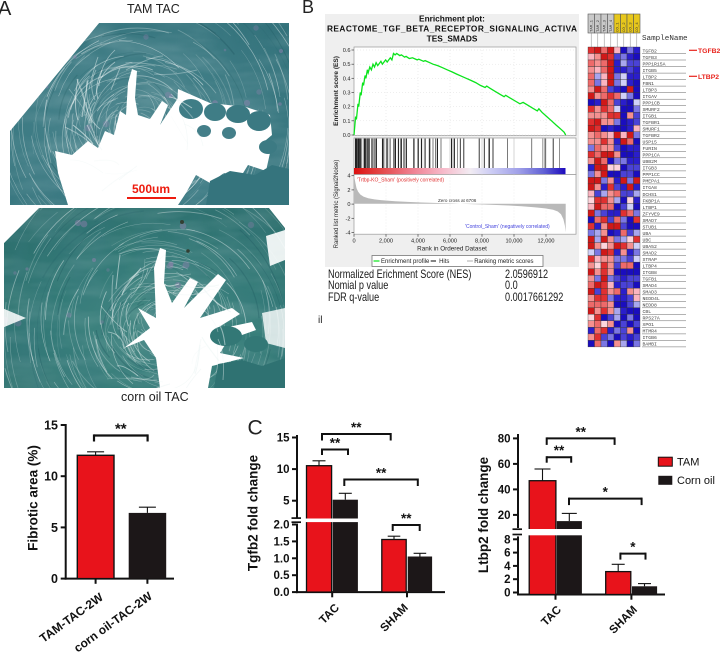  Describe the element at coordinates (33, 498) in the screenshot. I see `svg-text: Fibrotic area (%)` at that location.